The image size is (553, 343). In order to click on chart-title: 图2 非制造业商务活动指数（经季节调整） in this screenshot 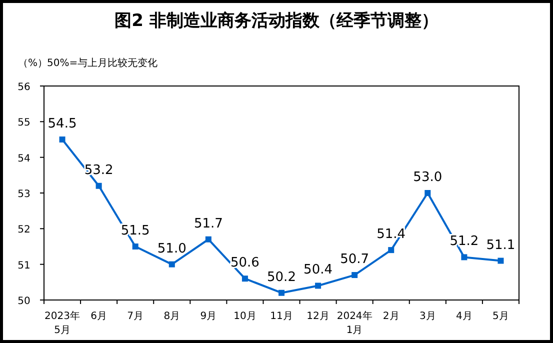, I will do `click(276, 21)`.